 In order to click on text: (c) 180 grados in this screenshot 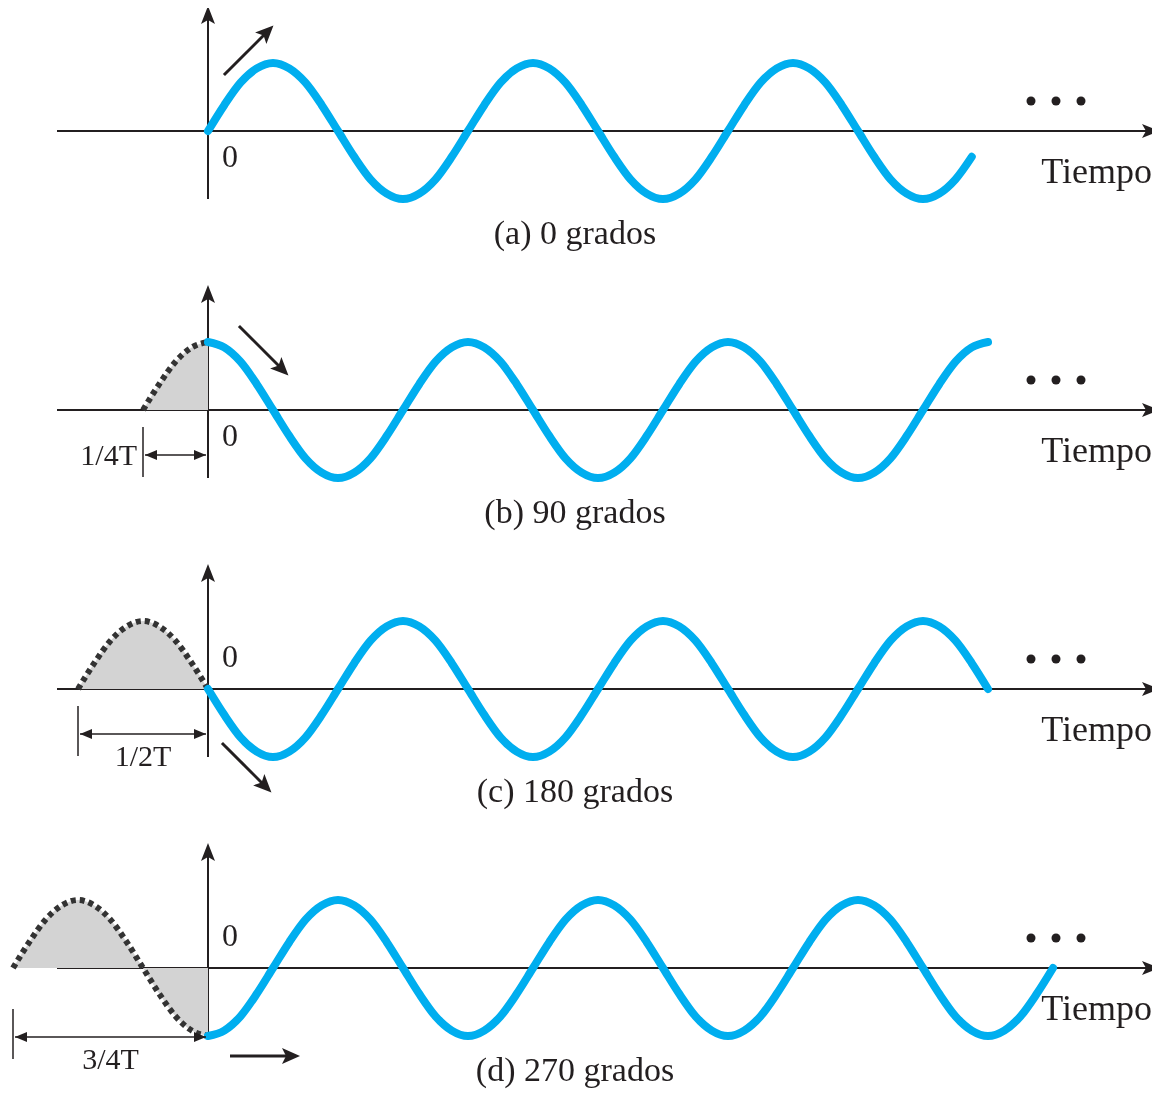, I will do `click(575, 791)`.